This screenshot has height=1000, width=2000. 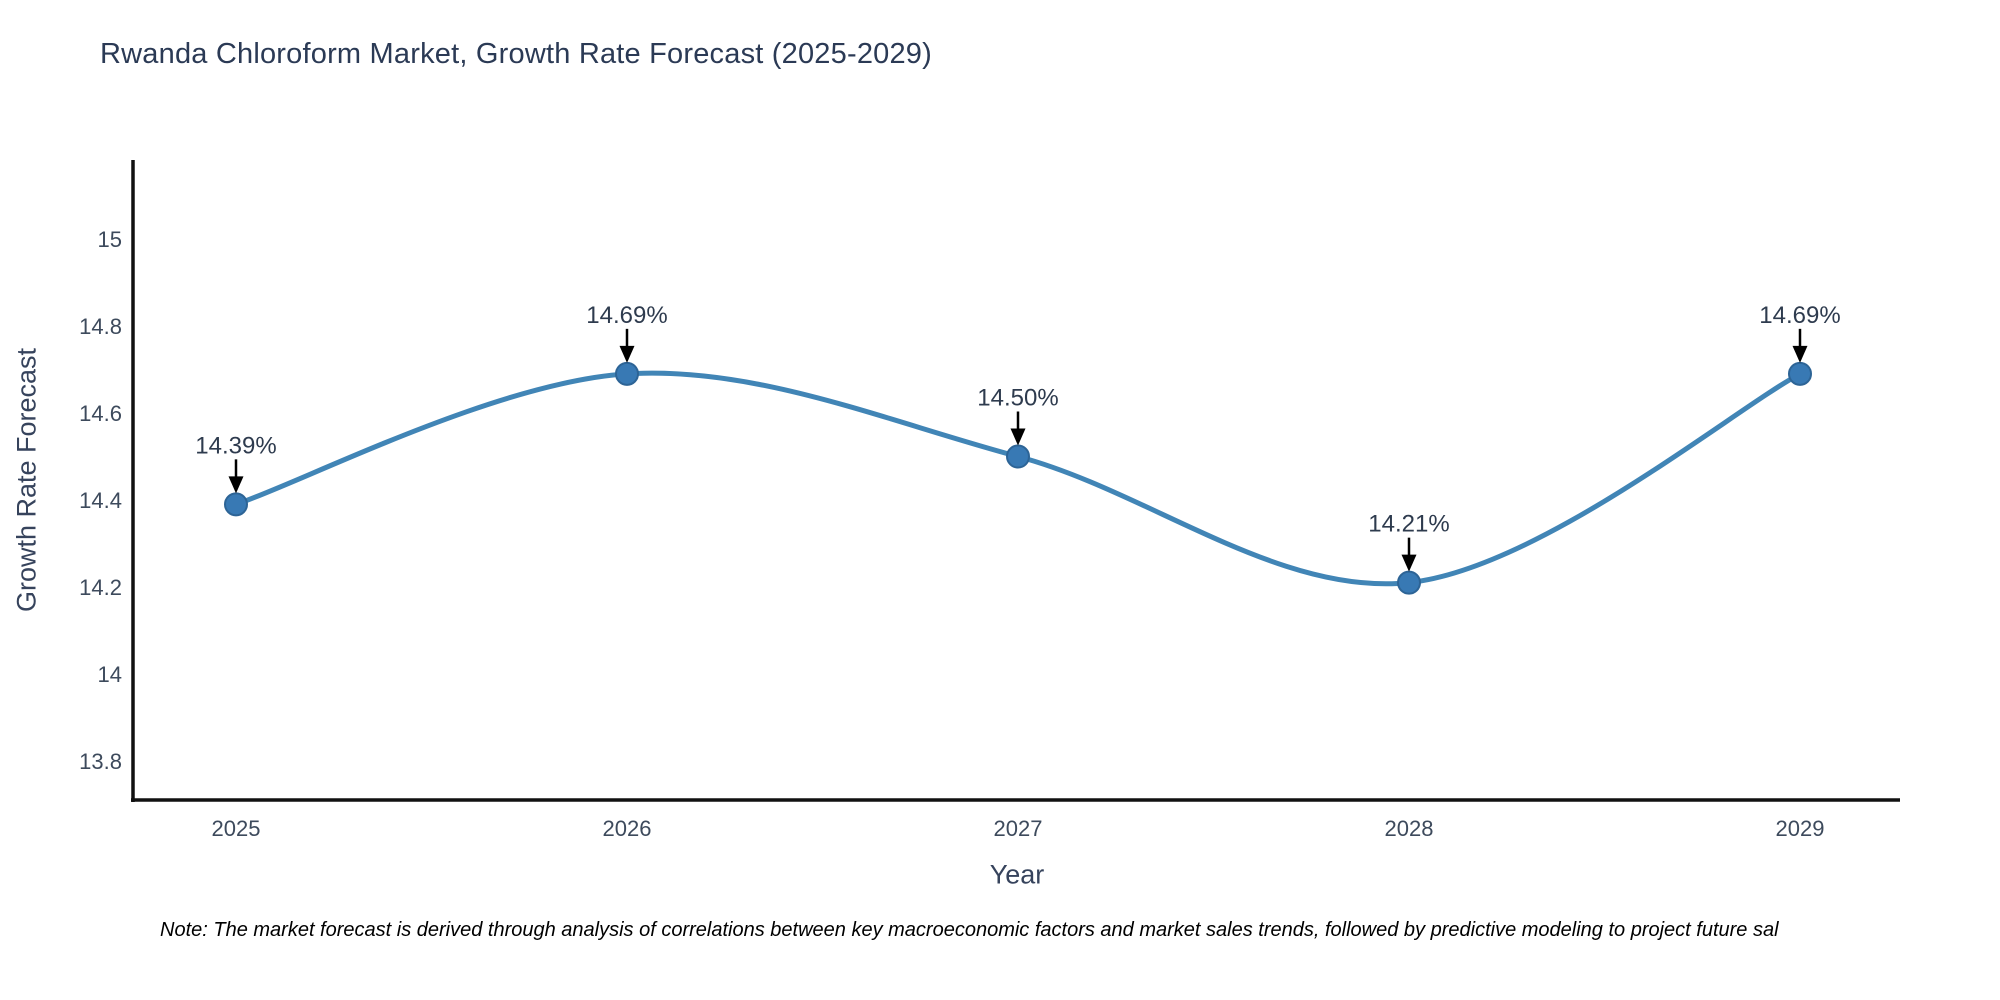 What do you see at coordinates (100, 500) in the screenshot?
I see `y-tick-label: 14.4` at bounding box center [100, 500].